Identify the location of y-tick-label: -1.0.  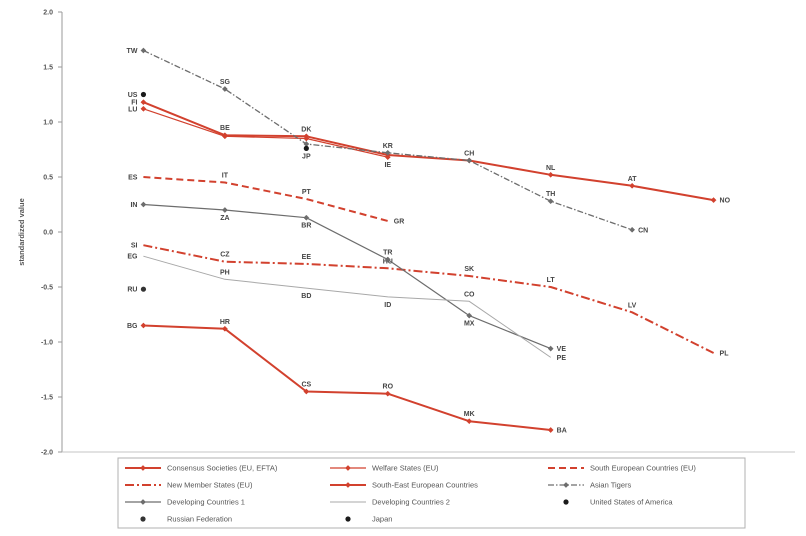
(47, 343).